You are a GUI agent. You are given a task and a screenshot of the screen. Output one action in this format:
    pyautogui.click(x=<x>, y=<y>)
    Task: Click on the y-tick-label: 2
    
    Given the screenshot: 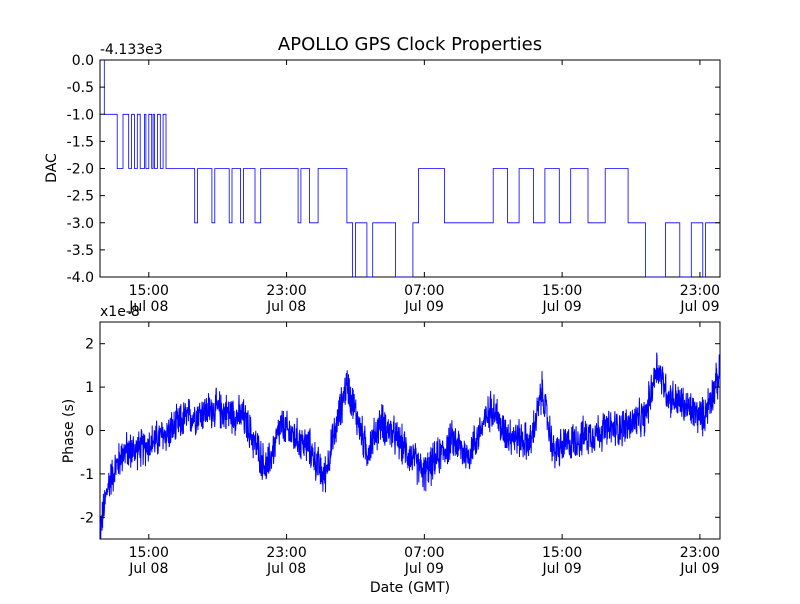 What is the action you would take?
    pyautogui.click(x=89, y=345)
    